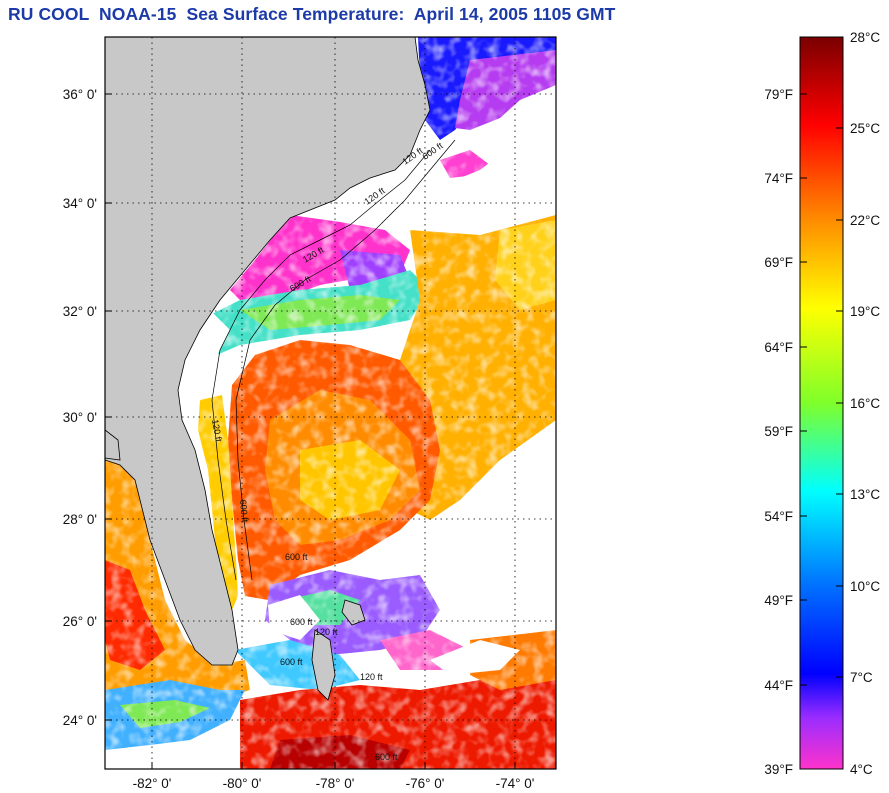 The width and height of the screenshot is (889, 793). I want to click on fahrenheit-label: 49°F, so click(778, 600).